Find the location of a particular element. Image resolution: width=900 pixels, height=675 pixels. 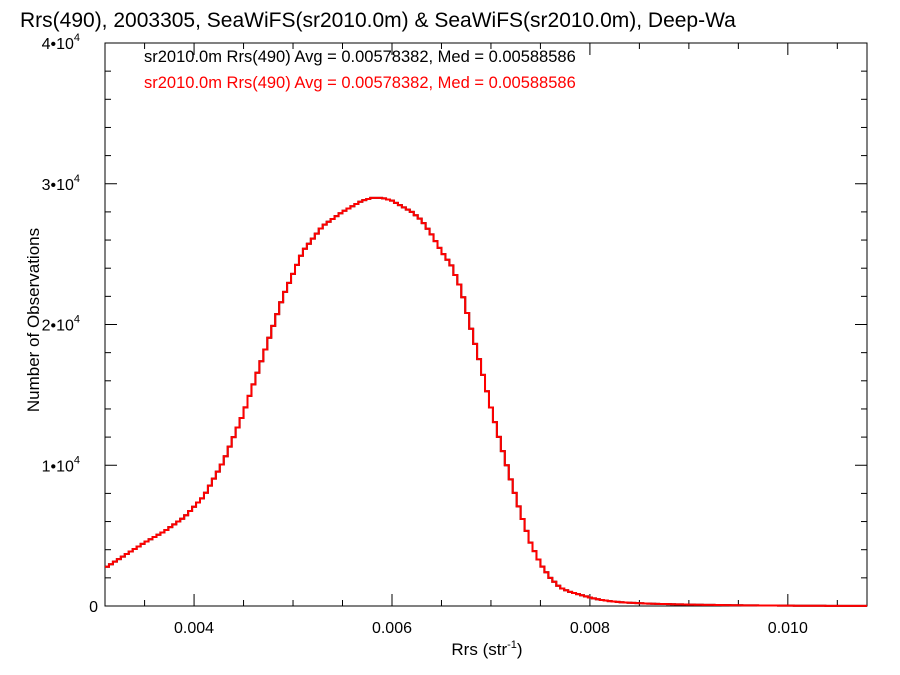

y-tick-label: 0 is located at coordinates (93, 607).